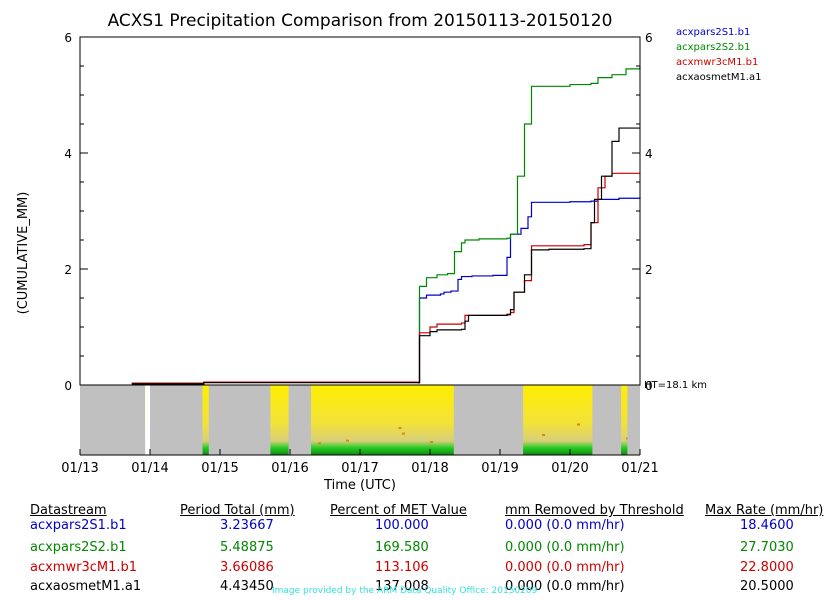 The width and height of the screenshot is (840, 600). What do you see at coordinates (649, 270) in the screenshot?
I see `ytick-label-right-1: 2` at bounding box center [649, 270].